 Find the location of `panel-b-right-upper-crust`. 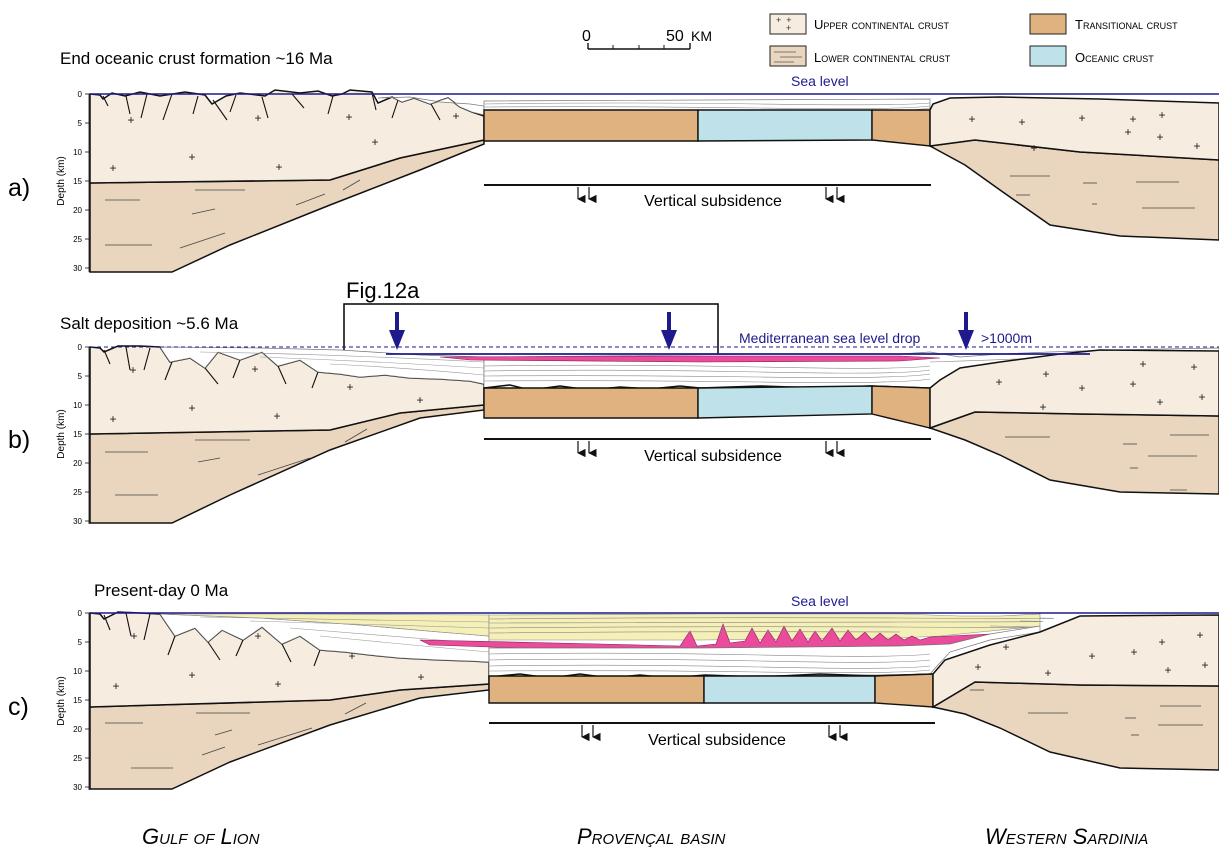

panel-b-right-upper-crust is located at coordinates (1074, 389).